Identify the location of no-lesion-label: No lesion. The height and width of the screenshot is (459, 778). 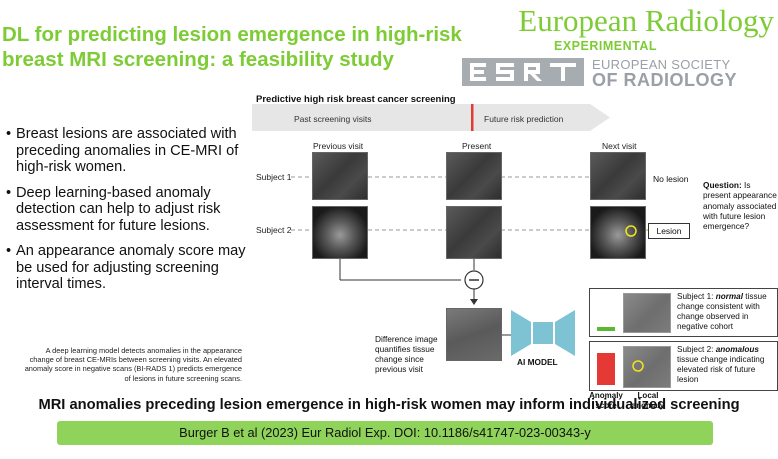
(671, 179).